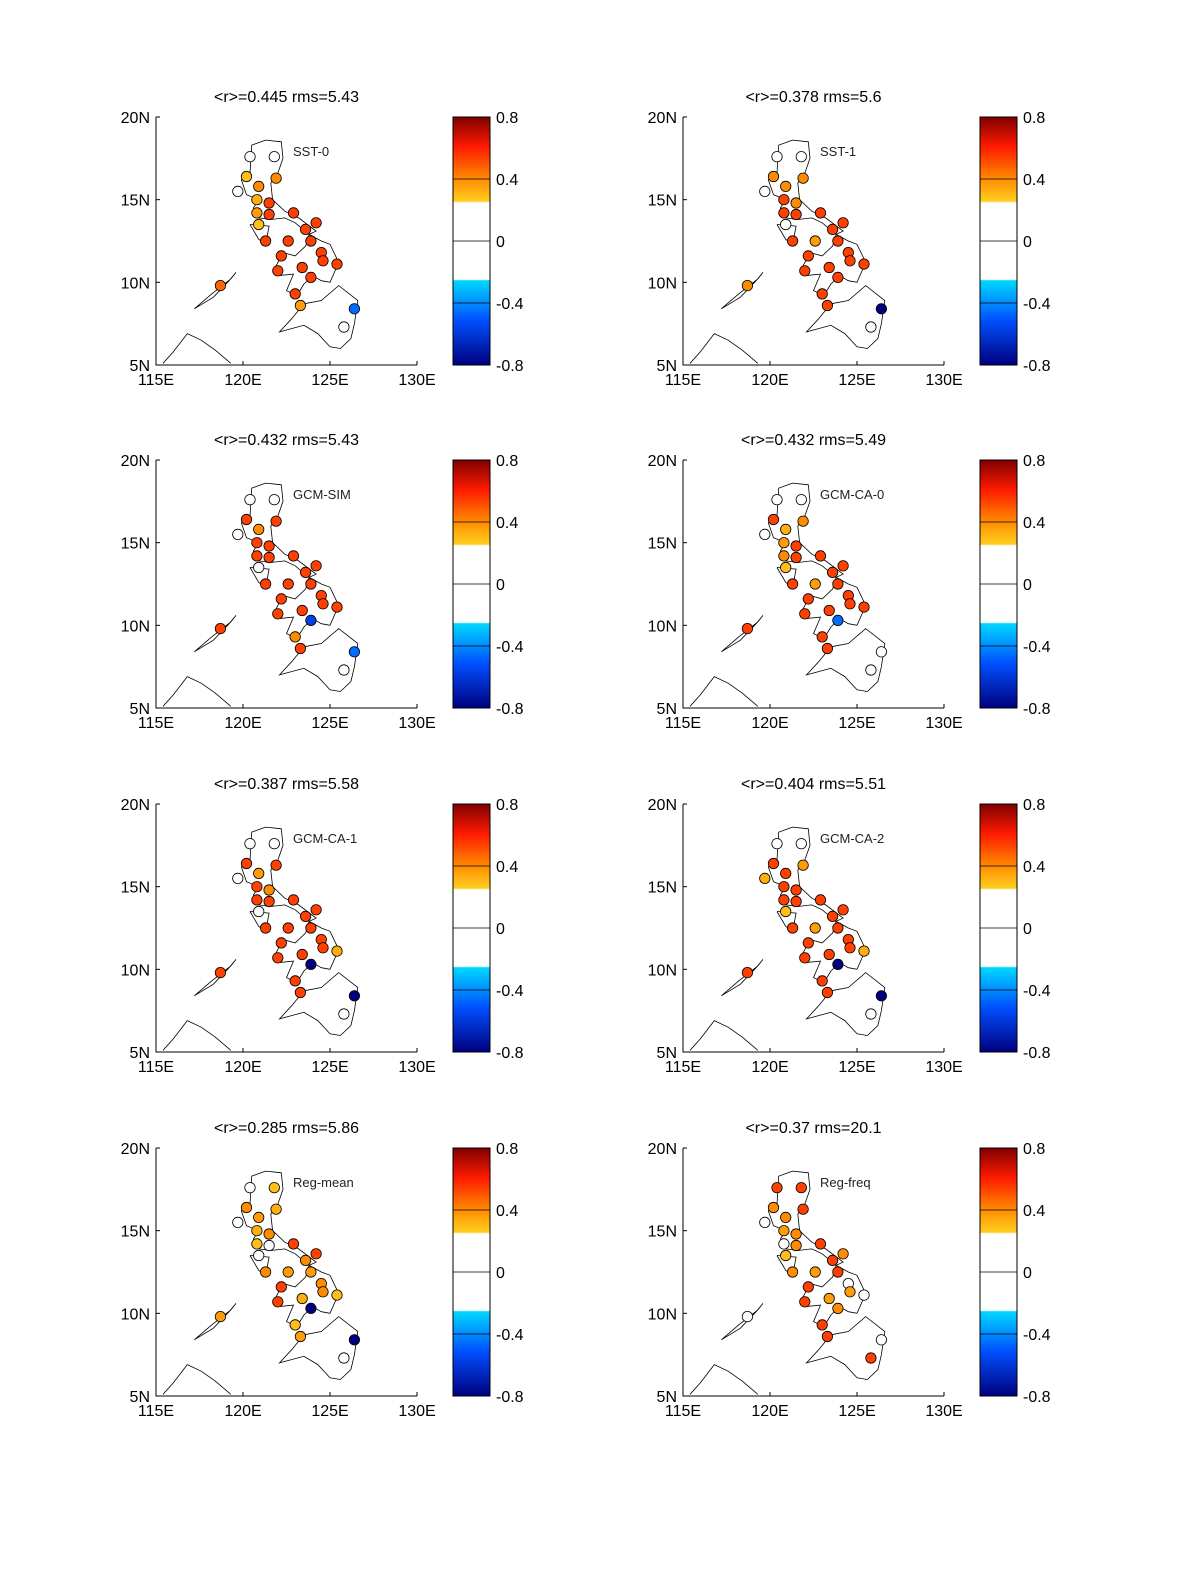  I want to click on panel-title: <r>=0.445 rms=5.43, so click(286, 97).